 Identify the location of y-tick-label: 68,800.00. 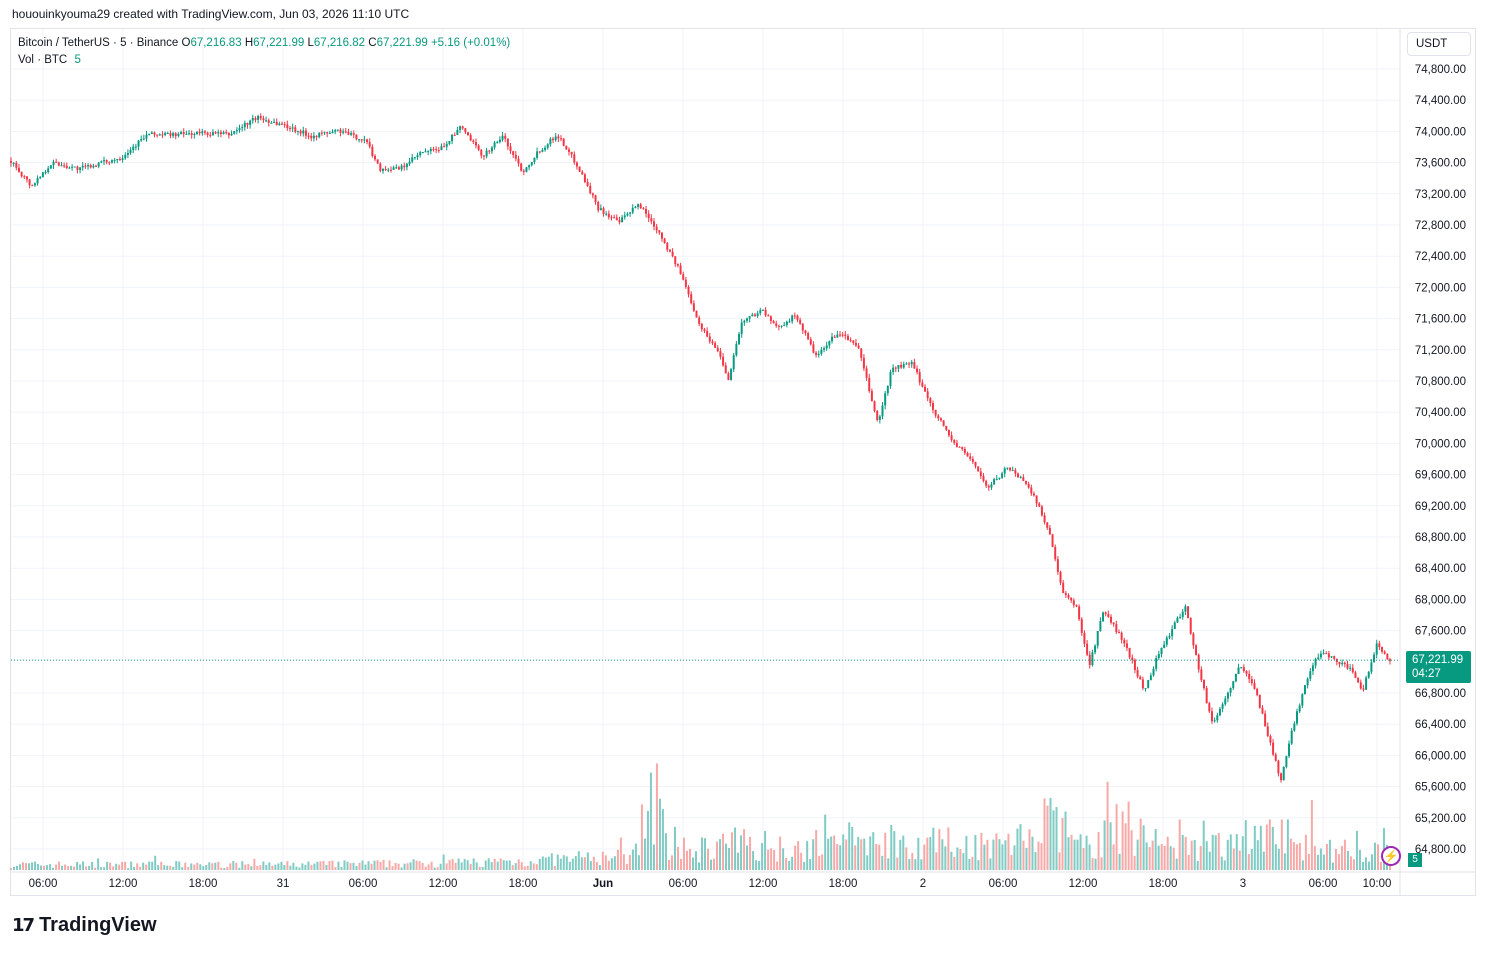
(1440, 538).